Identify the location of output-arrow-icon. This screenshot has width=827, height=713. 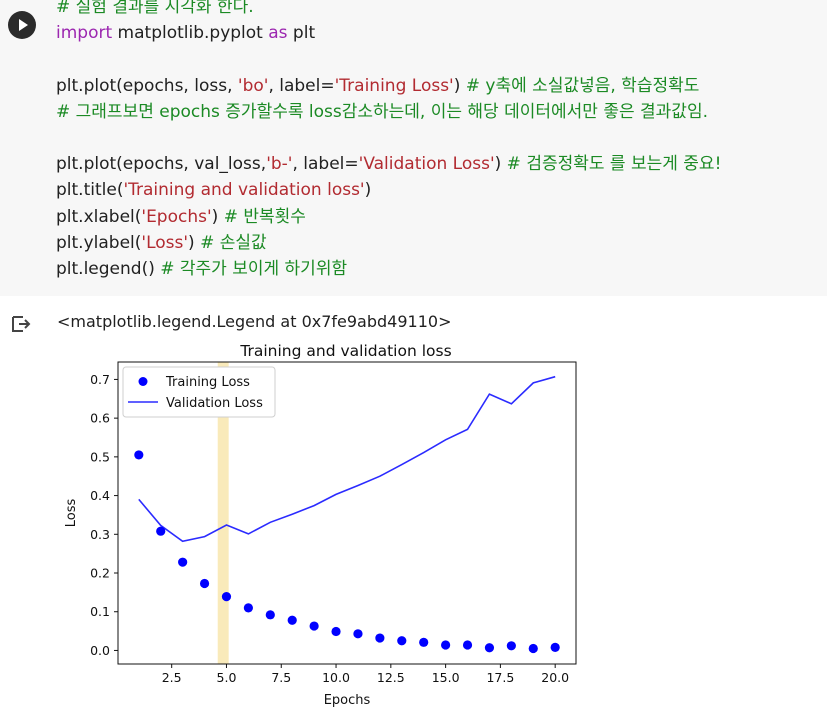
(21, 324).